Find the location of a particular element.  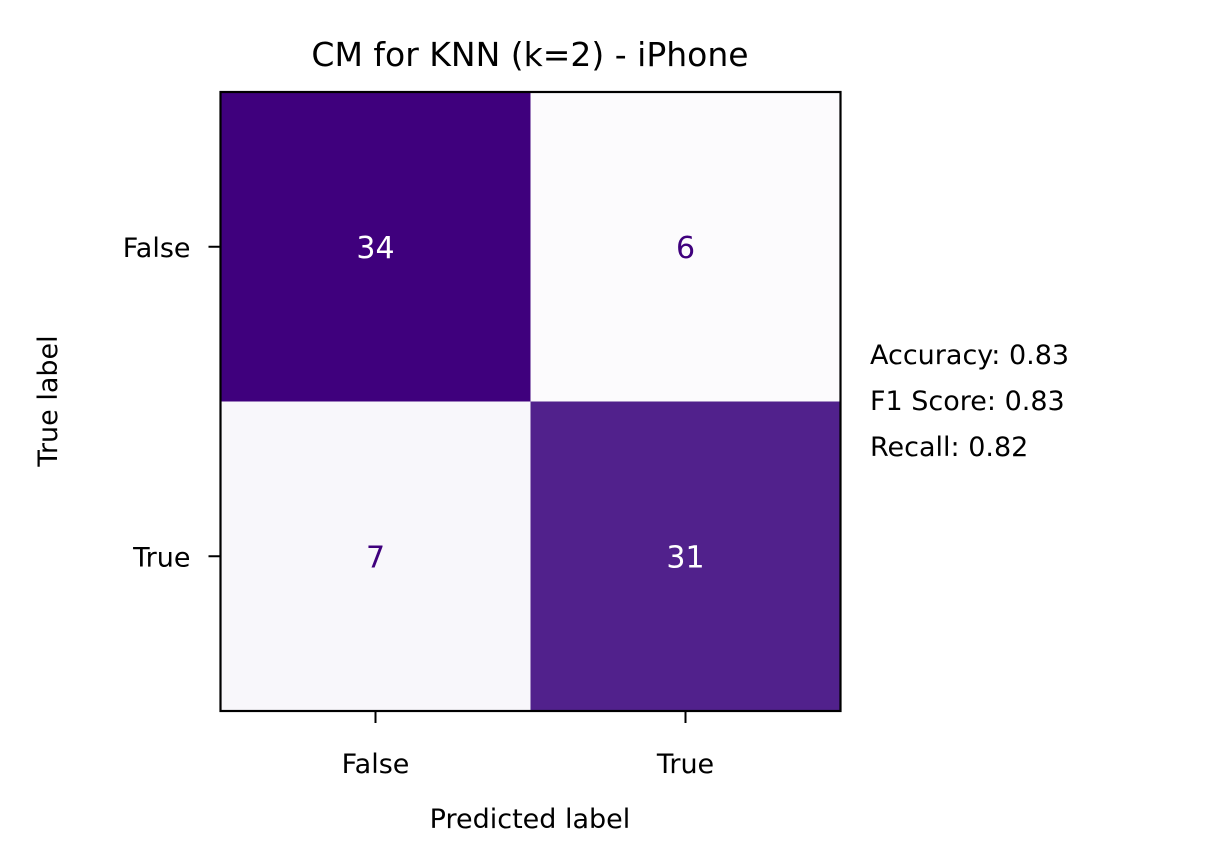

x-tick-label: True is located at coordinates (685, 764).